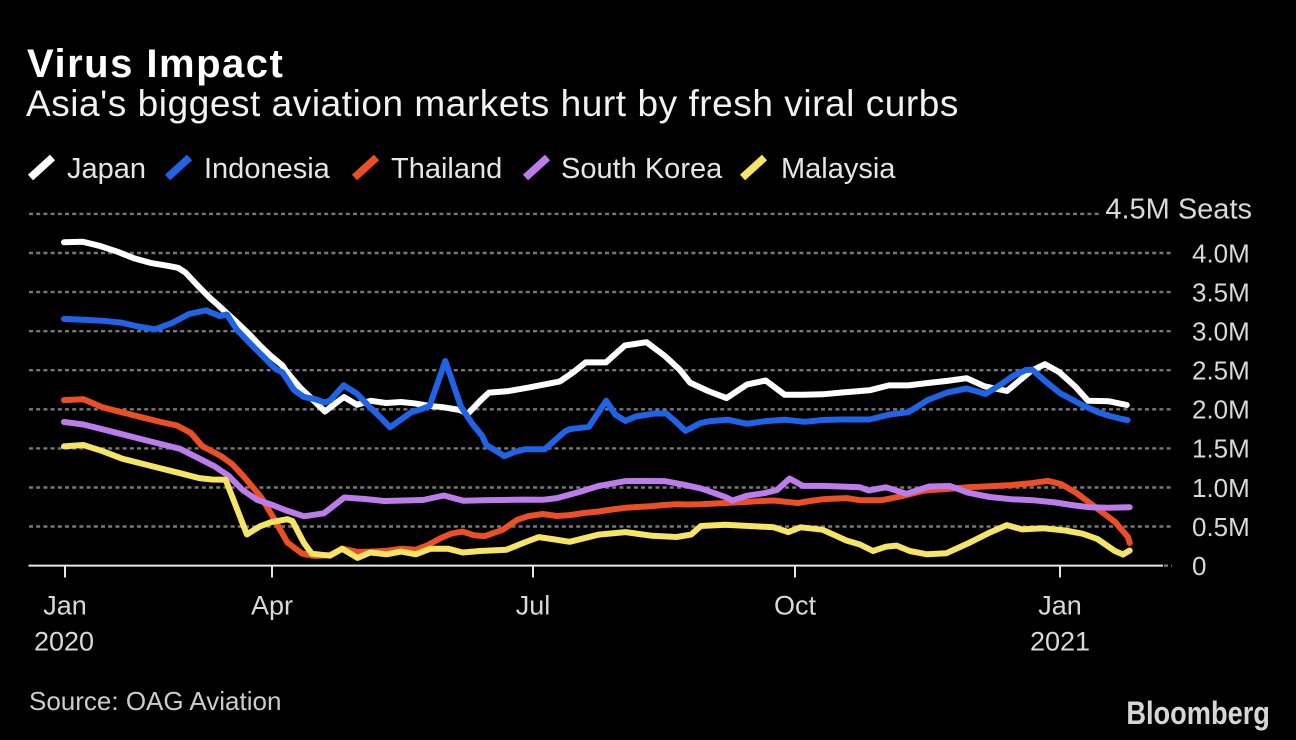  Describe the element at coordinates (1221, 527) in the screenshot. I see `svg-text: 0.5M` at that location.